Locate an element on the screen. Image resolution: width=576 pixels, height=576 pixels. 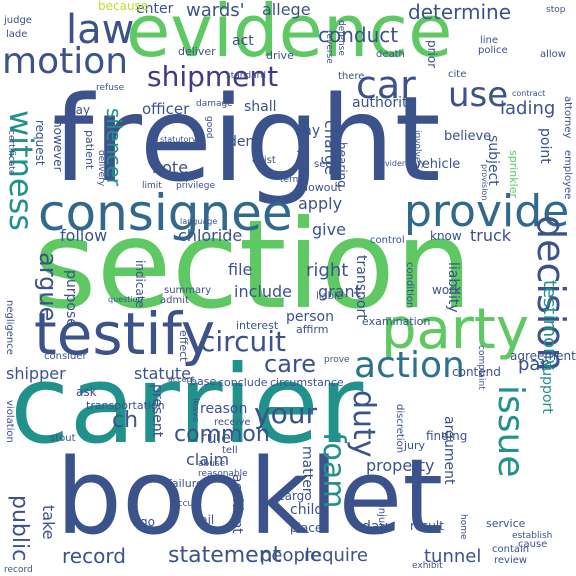
word: jury is located at coordinates (415, 445).